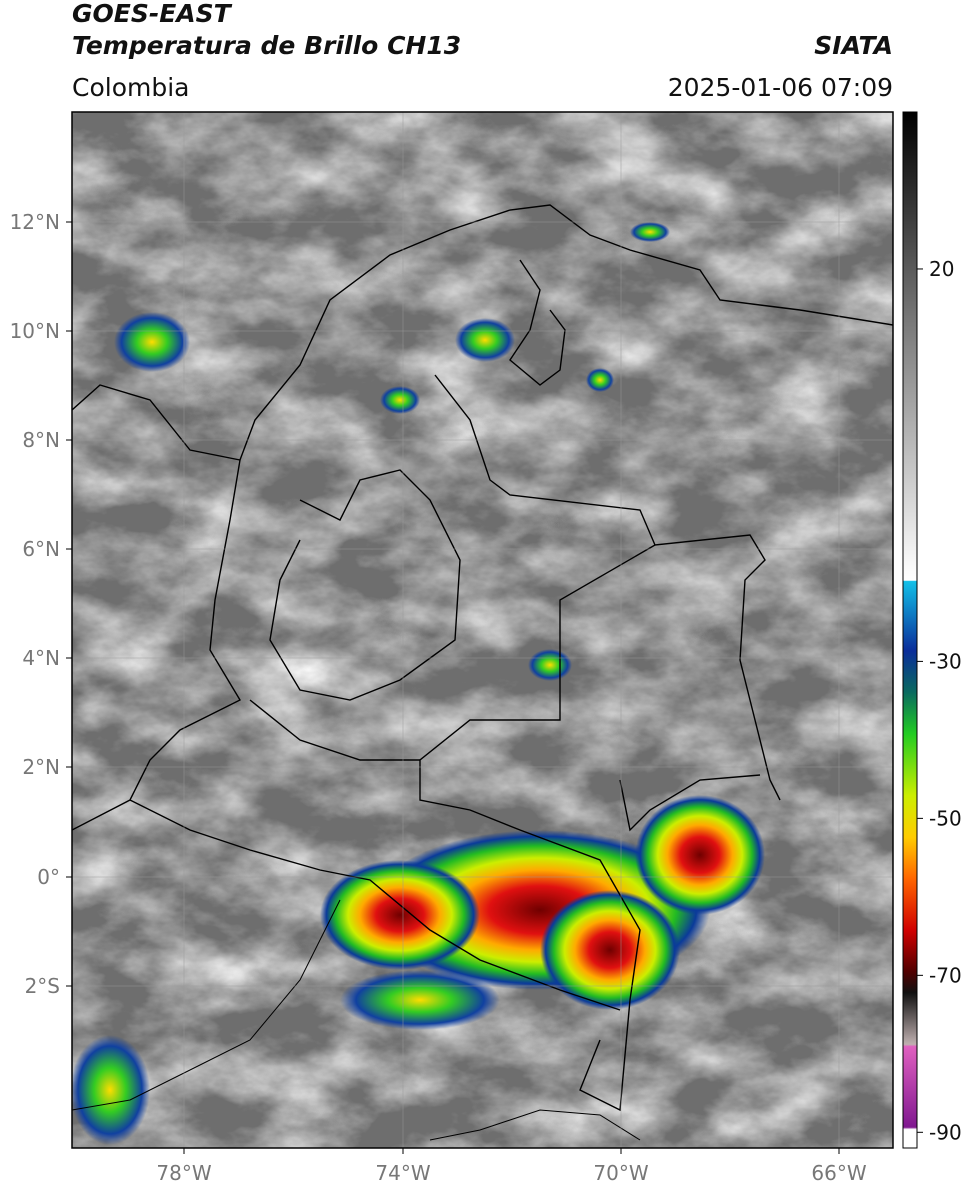 The width and height of the screenshot is (966, 1194). Describe the element at coordinates (945, 818) in the screenshot. I see `colorbar-label: -50` at that location.